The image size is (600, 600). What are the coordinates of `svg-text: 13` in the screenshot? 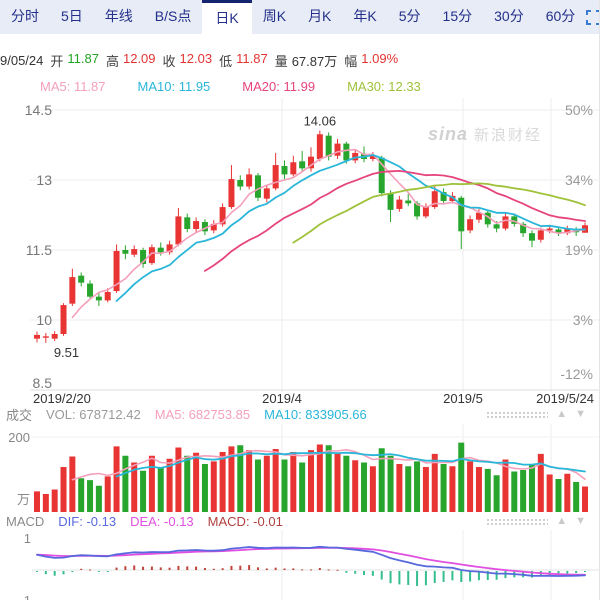 It's located at (44, 180).